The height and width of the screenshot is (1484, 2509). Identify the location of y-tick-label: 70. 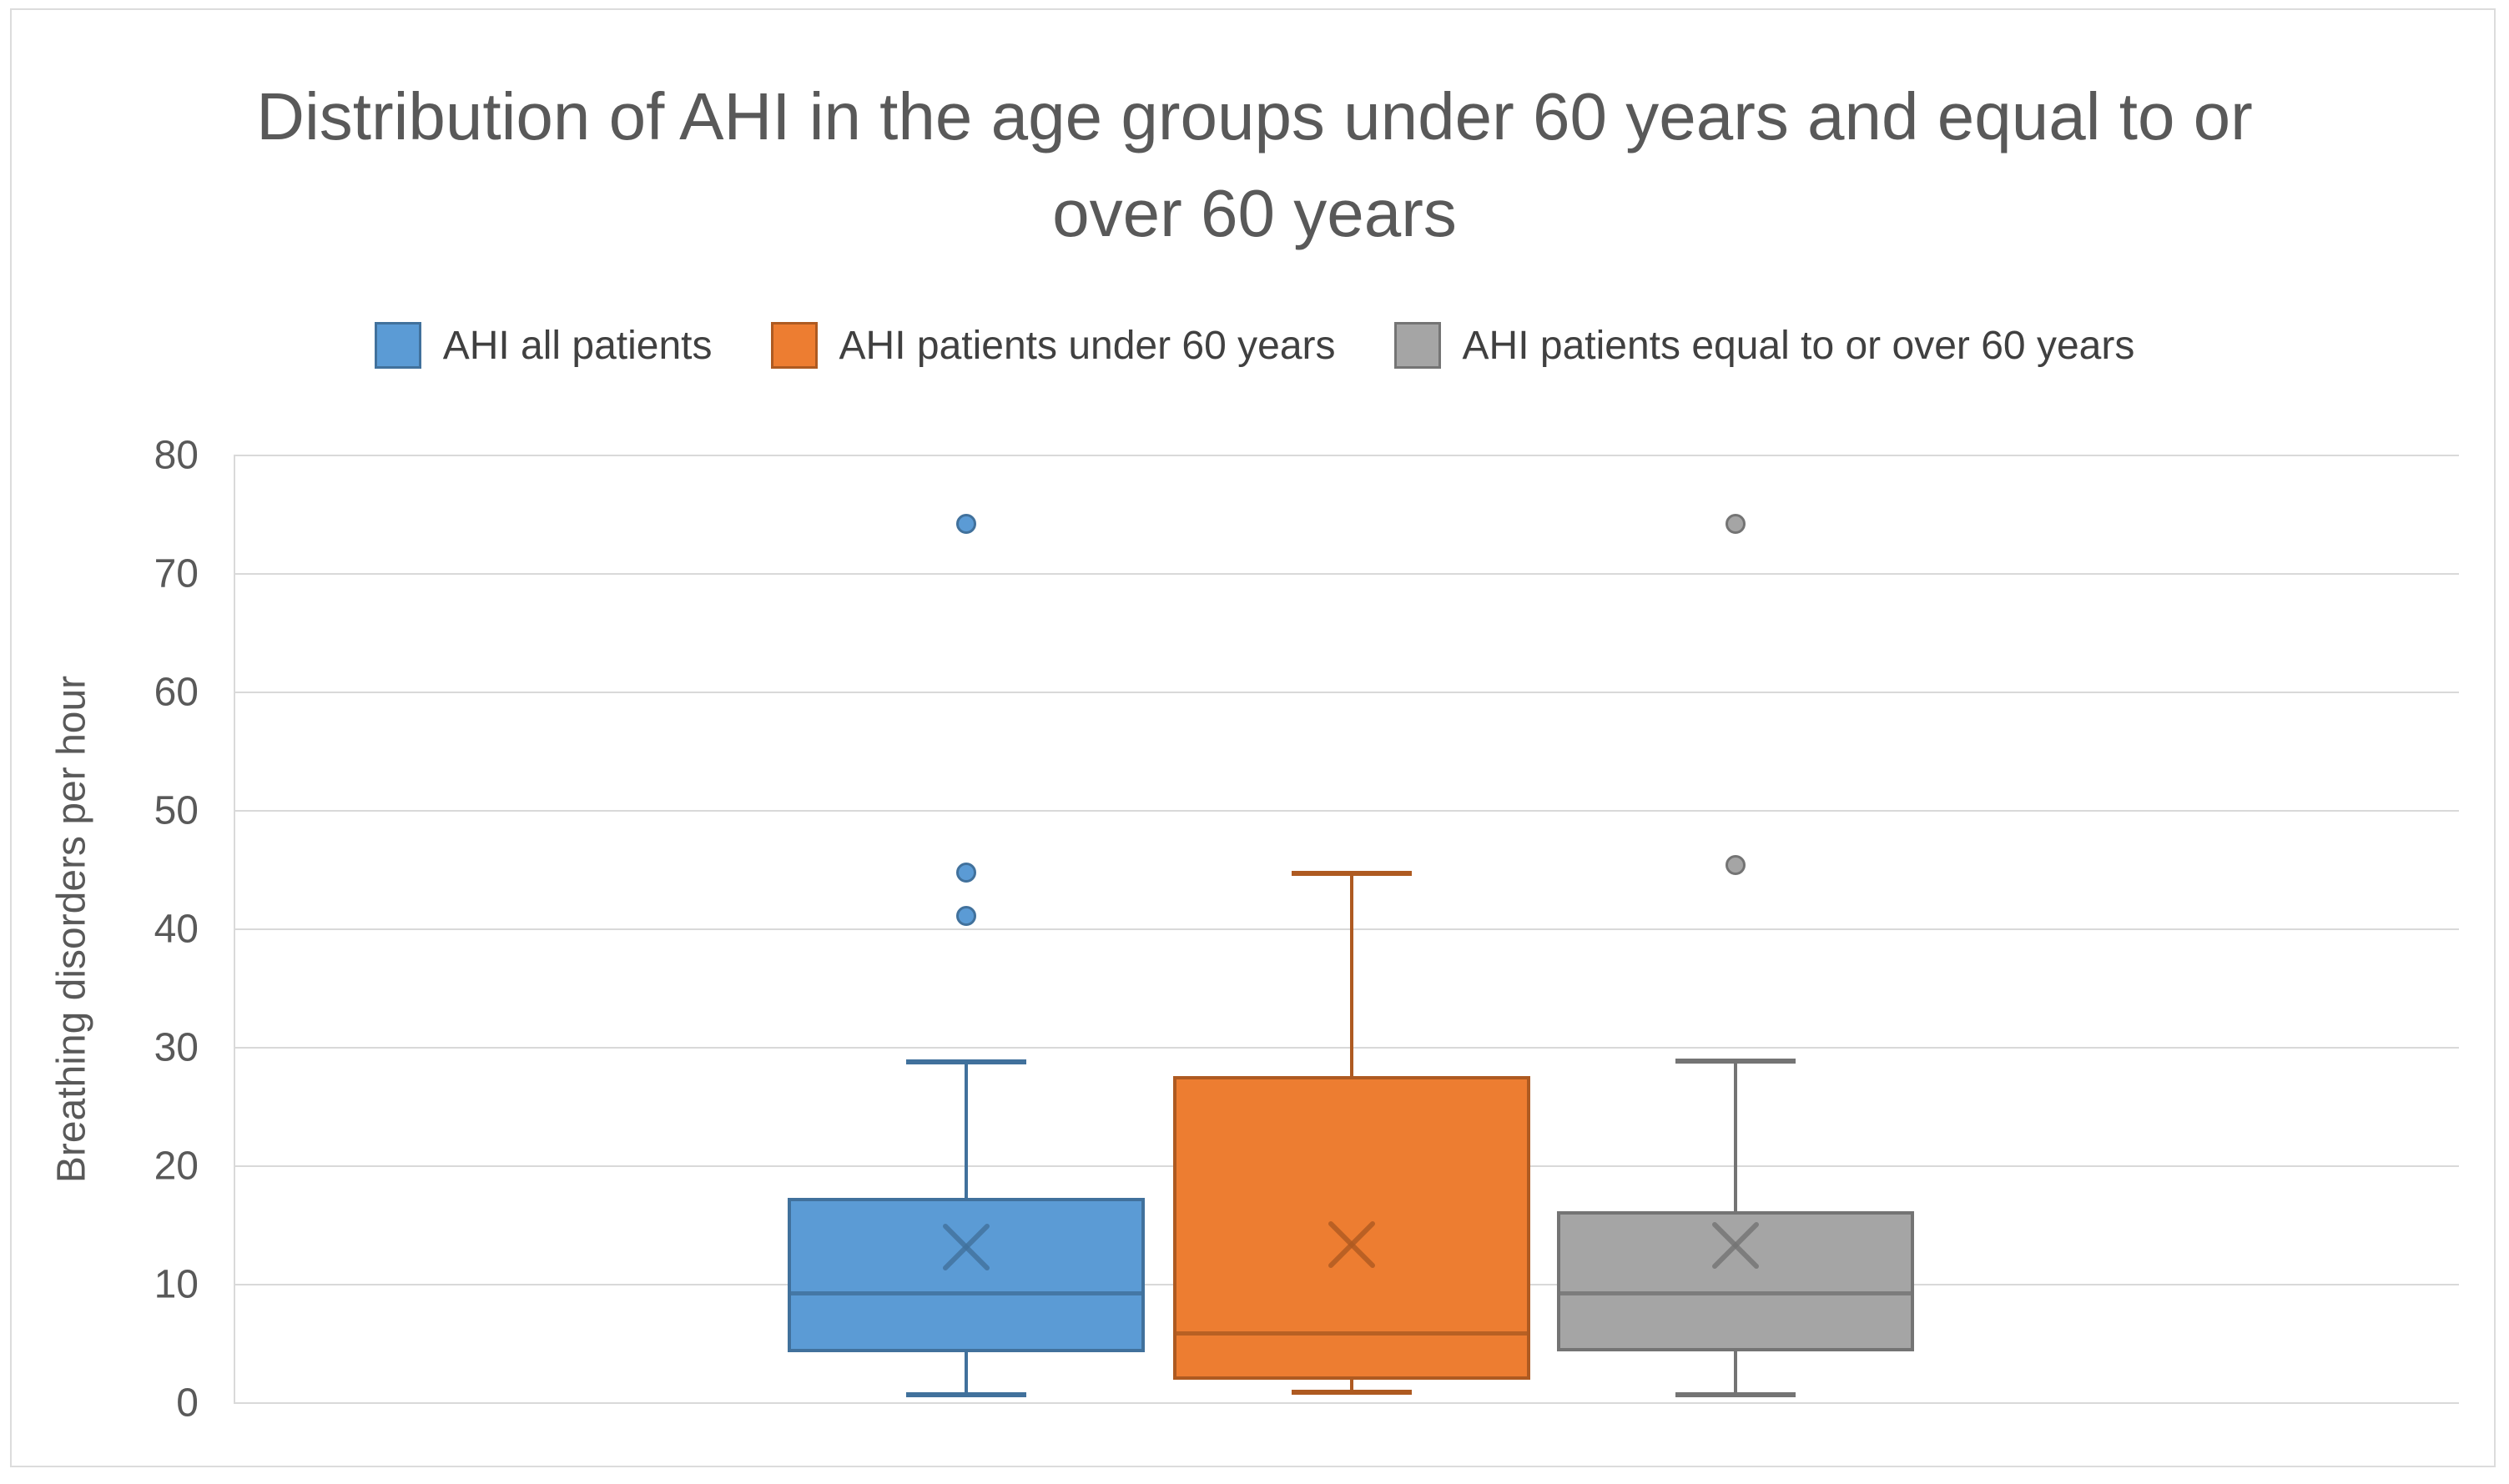
(176, 574).